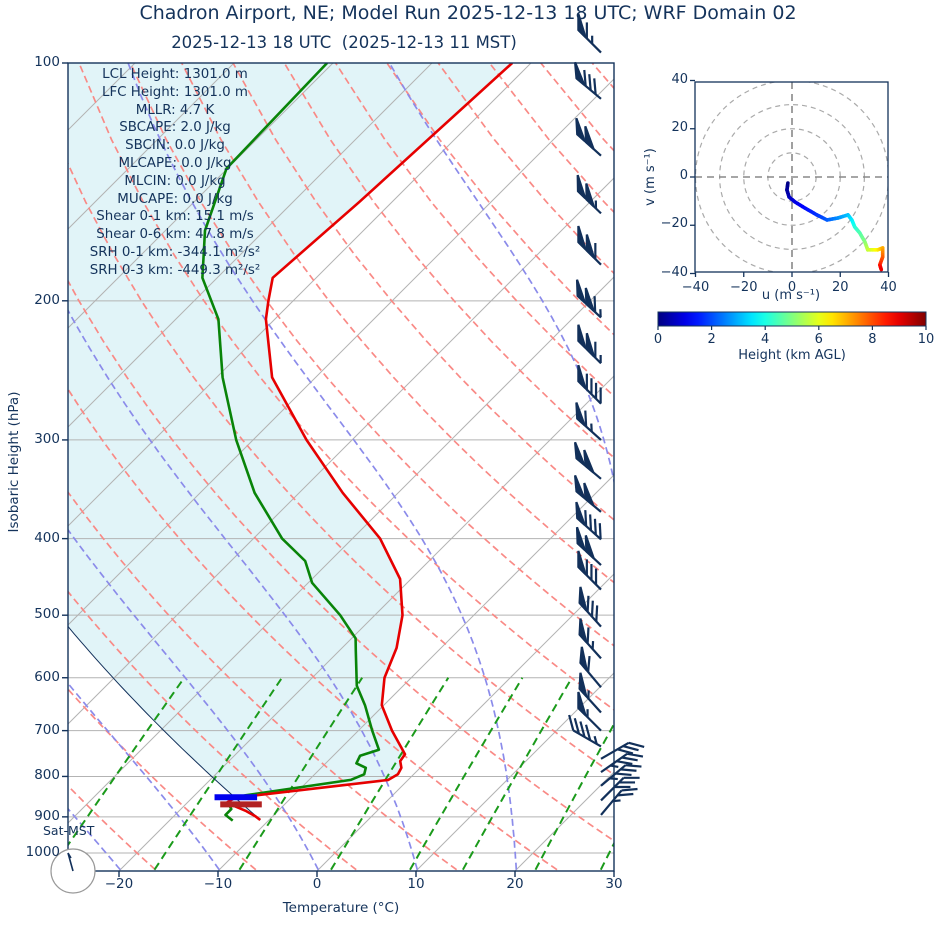 This screenshot has height=936, width=936. Describe the element at coordinates (69, 855) in the screenshot. I see `dial-needle-tip` at that location.